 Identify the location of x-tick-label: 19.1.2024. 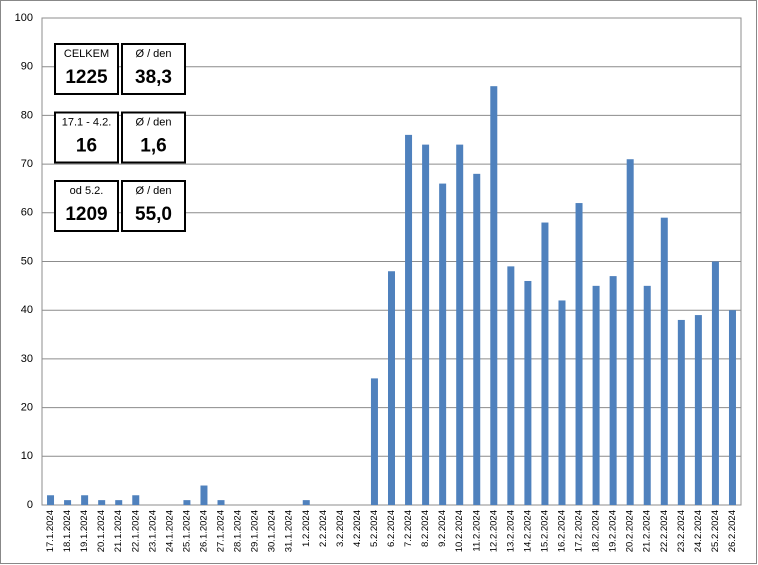
(84, 531).